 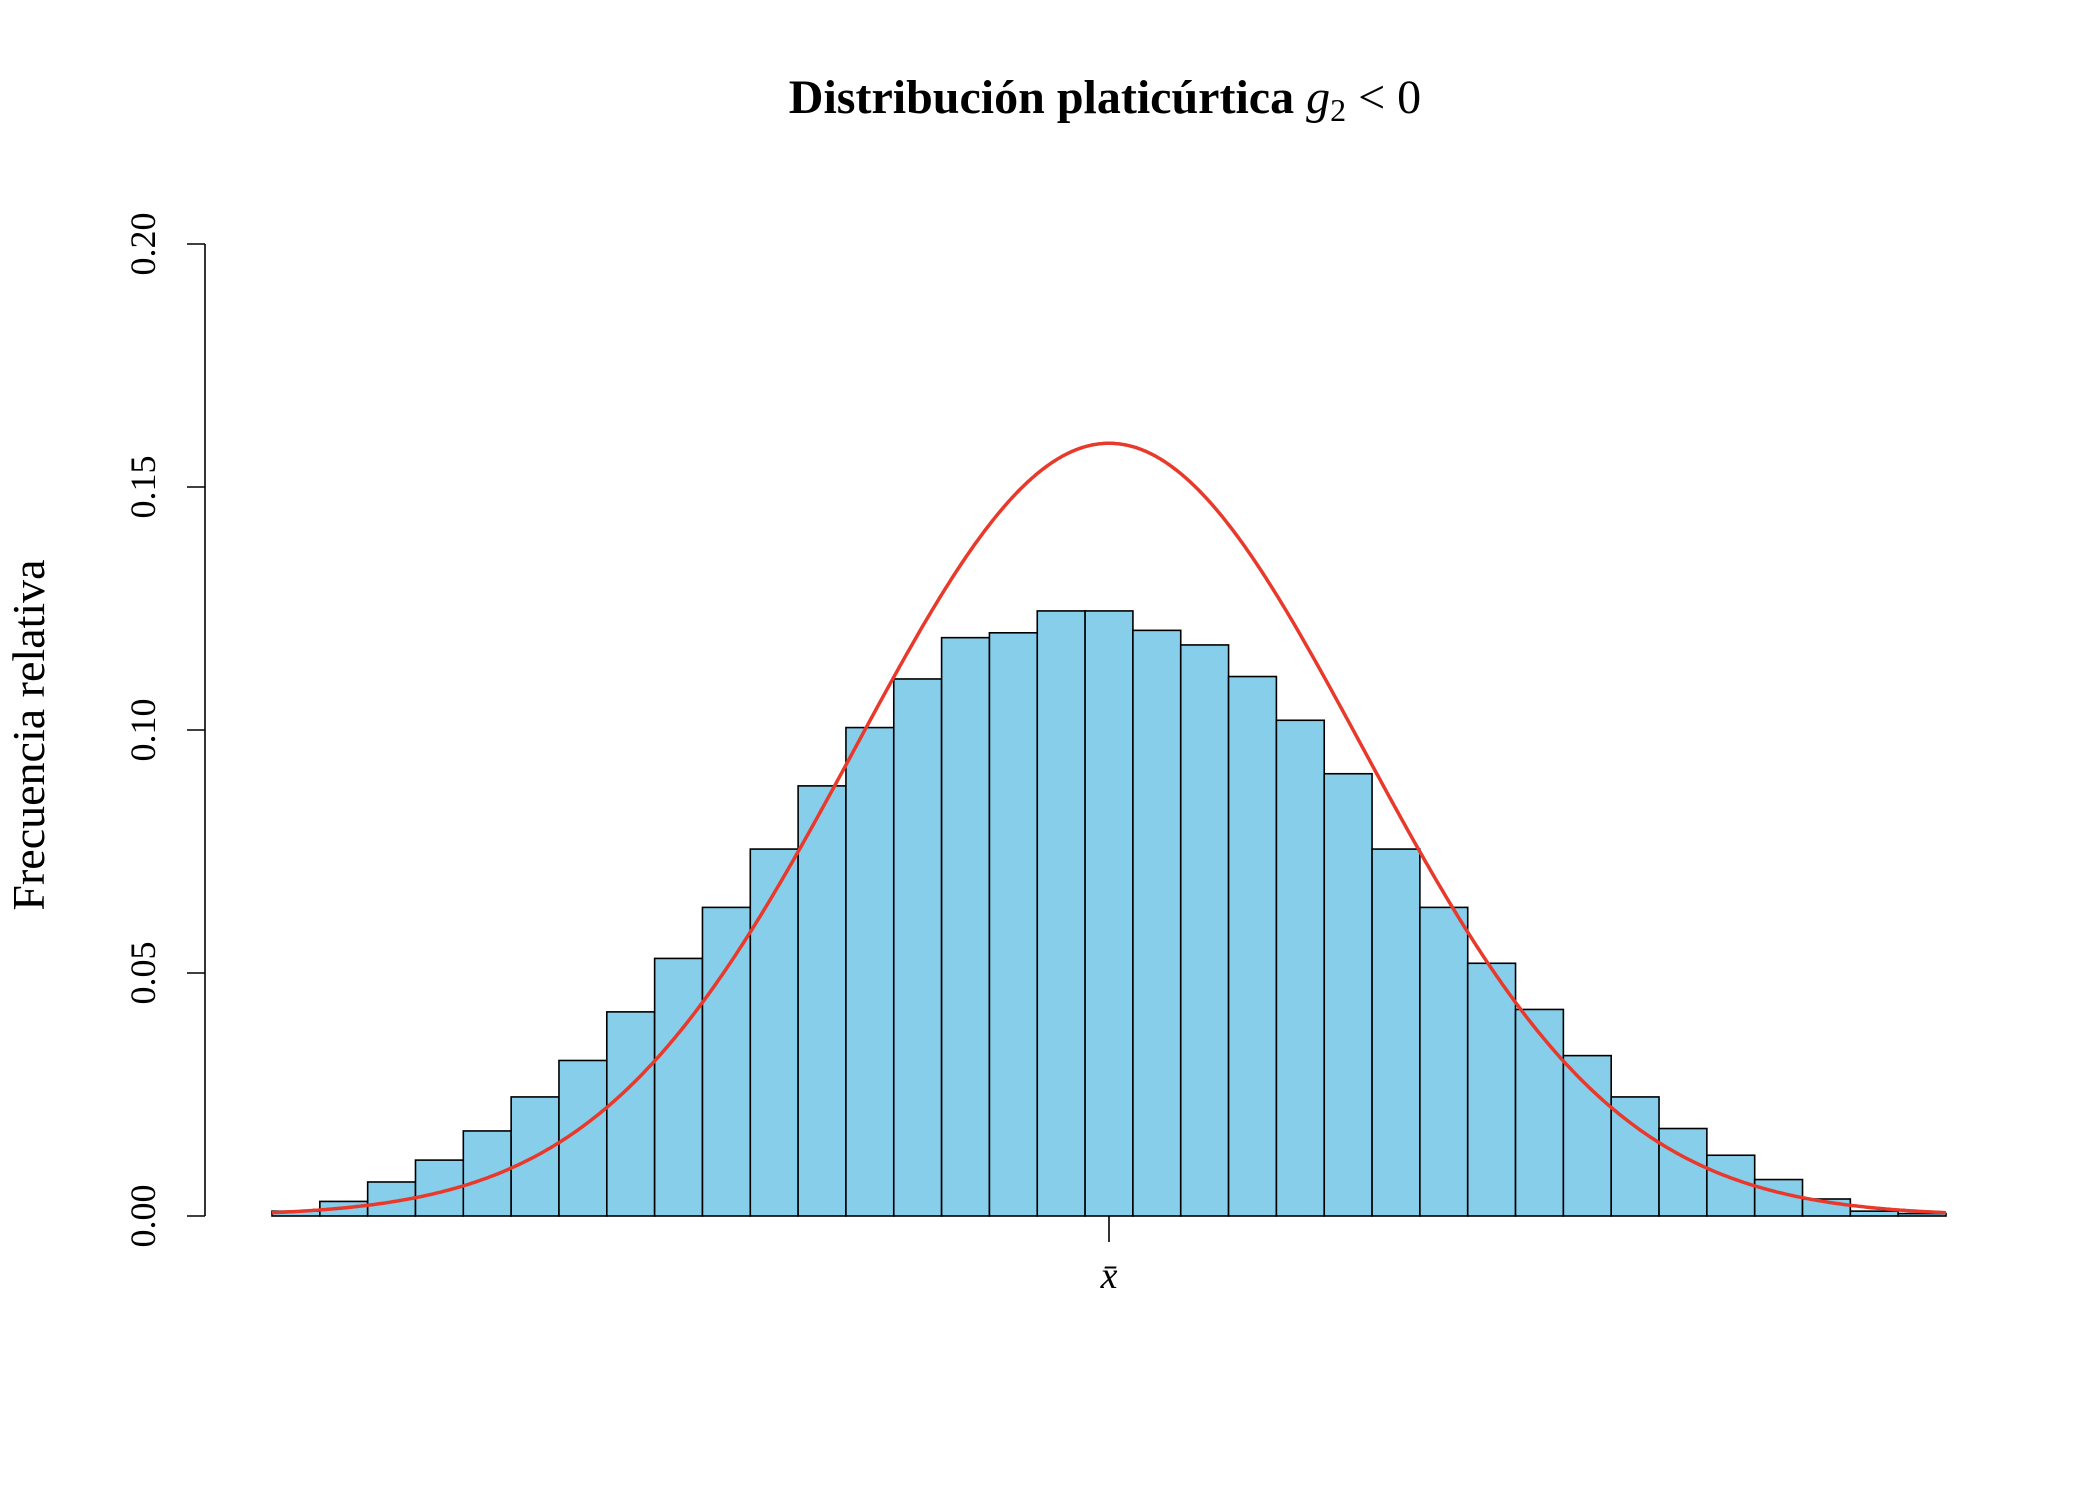 I want to click on chart-title-math: g2, so click(x=1326, y=99).